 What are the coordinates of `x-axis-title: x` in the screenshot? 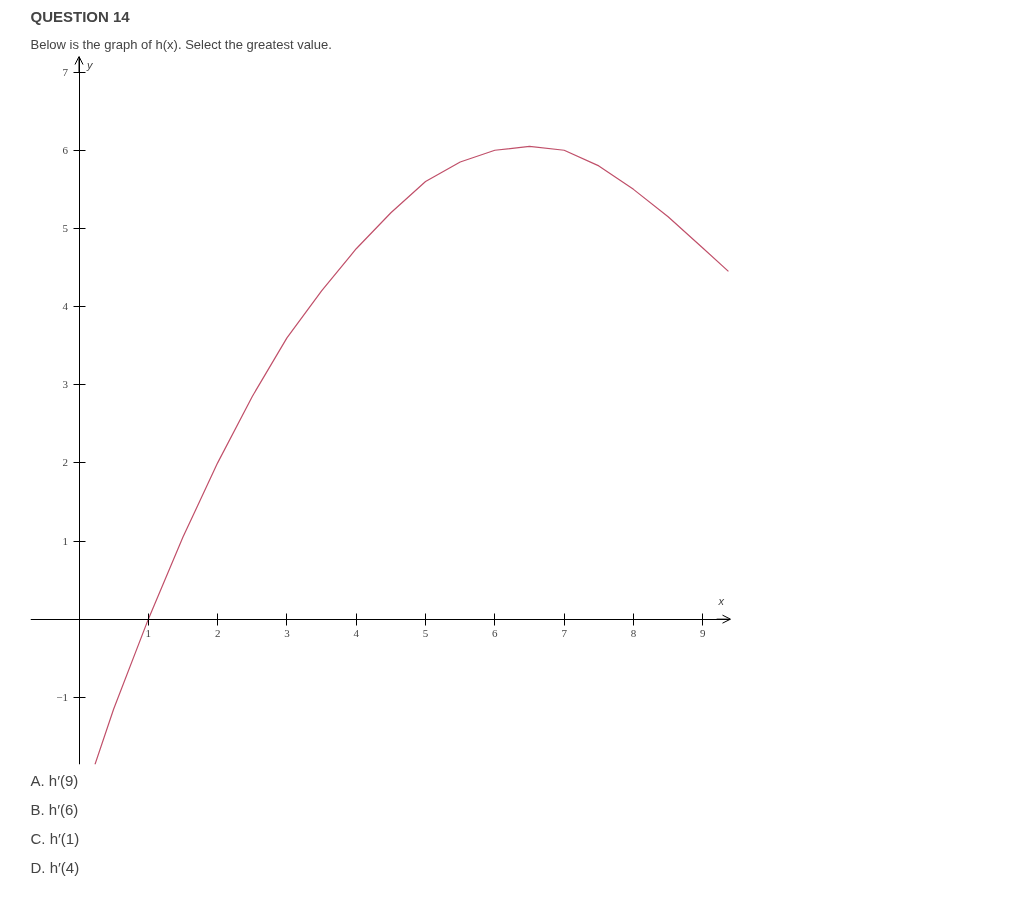 It's located at (721, 601).